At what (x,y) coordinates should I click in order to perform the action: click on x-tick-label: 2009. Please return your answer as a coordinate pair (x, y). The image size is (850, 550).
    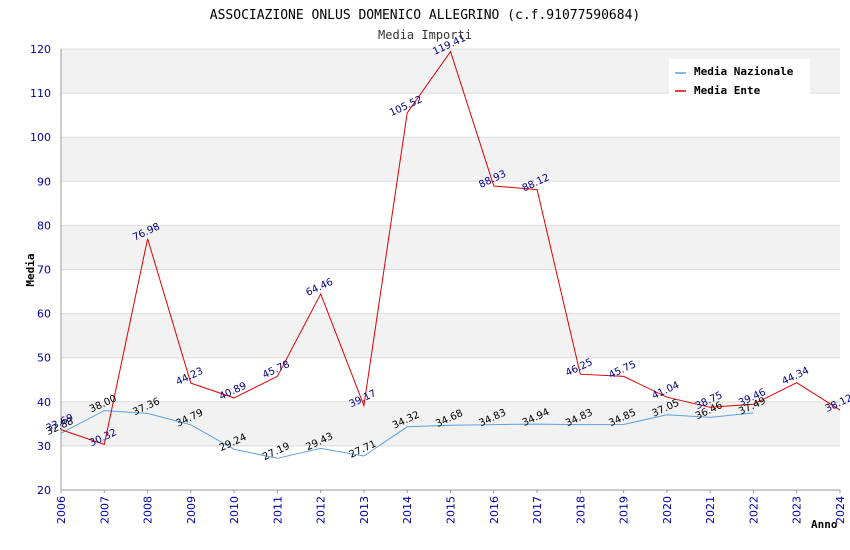
    Looking at the image, I should click on (191, 510).